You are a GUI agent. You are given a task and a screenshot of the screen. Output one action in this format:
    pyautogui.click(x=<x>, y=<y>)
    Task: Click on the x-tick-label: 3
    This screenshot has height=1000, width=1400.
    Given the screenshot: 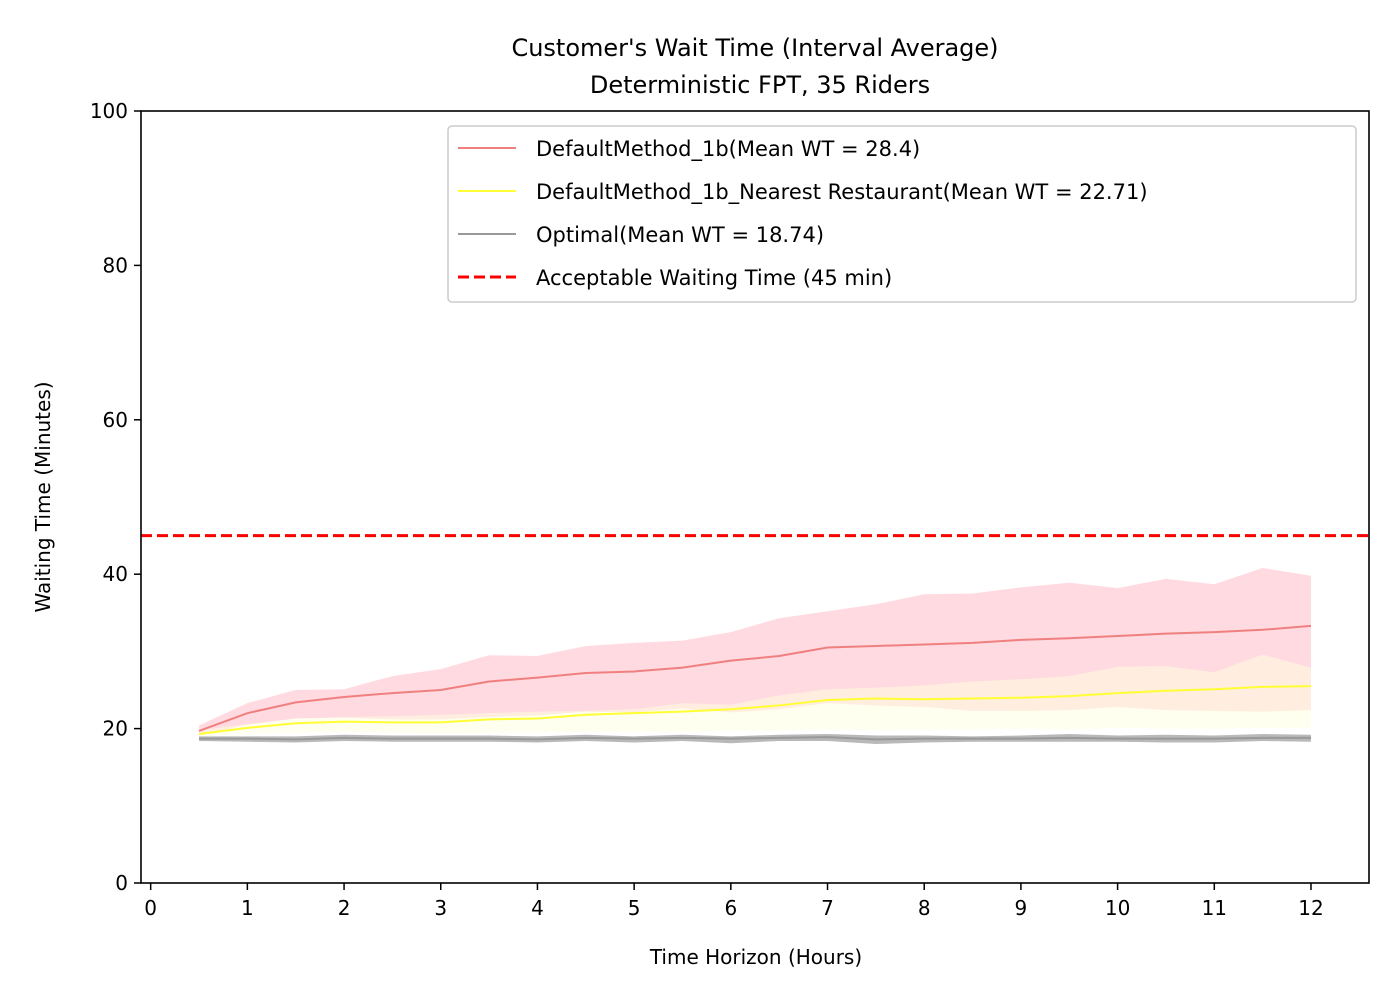 What is the action you would take?
    pyautogui.click(x=440, y=908)
    